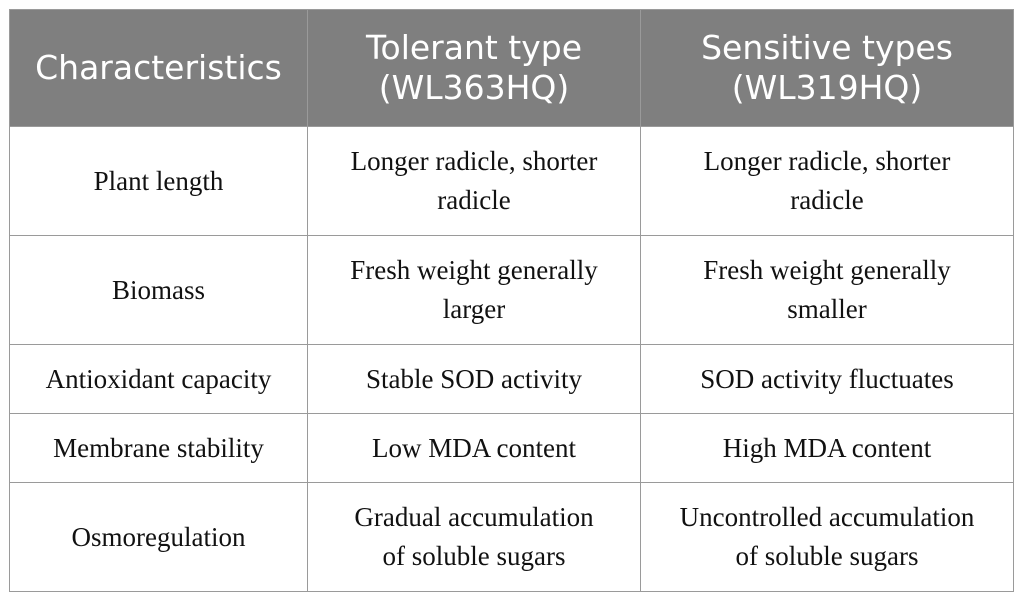 This screenshot has width=1025, height=602. I want to click on header-characteristics-label: Characteristics, so click(158, 67).